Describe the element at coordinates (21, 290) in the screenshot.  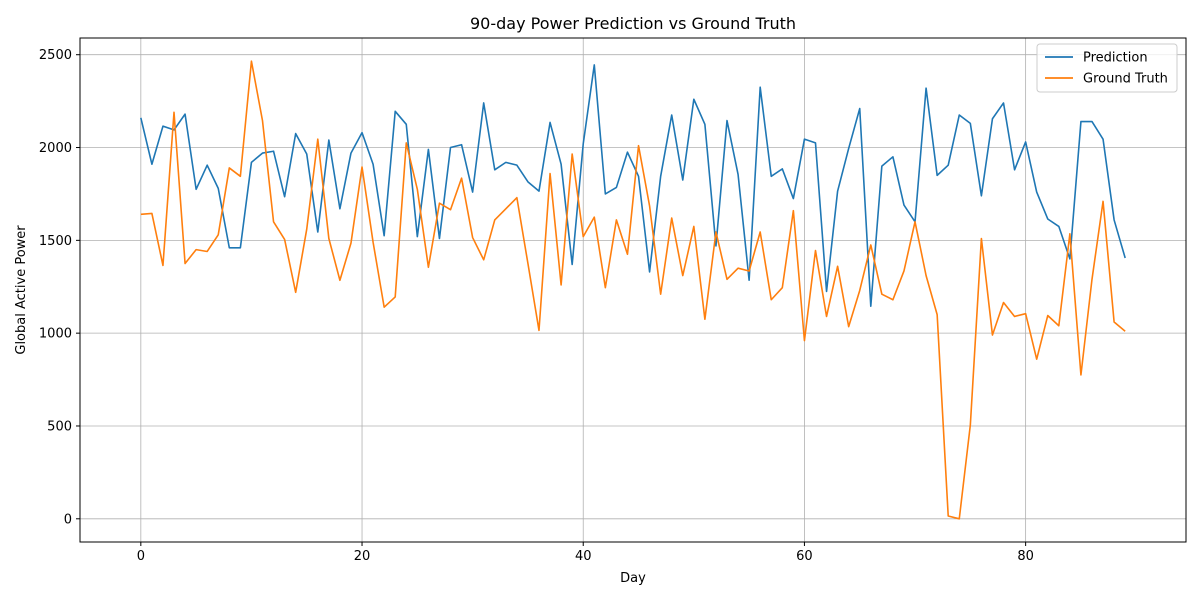
I see `y-axis-label: Global Active Power` at that location.